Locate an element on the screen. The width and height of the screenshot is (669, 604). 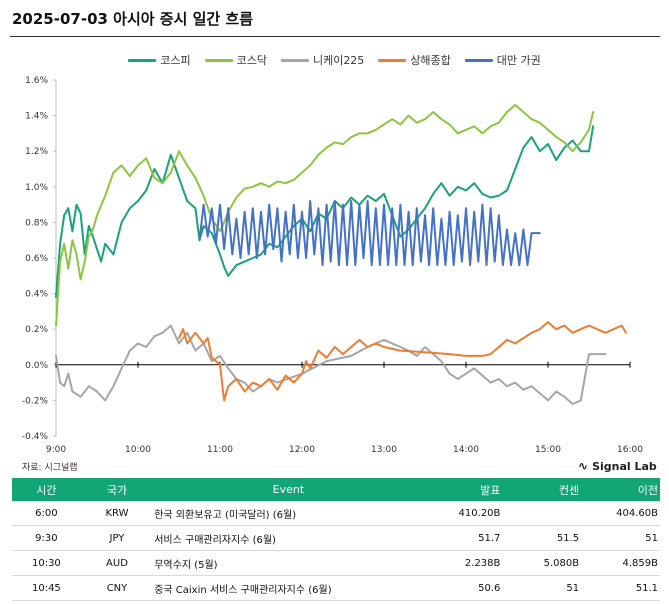
legend-label: 코스닥 is located at coordinates (251, 60).